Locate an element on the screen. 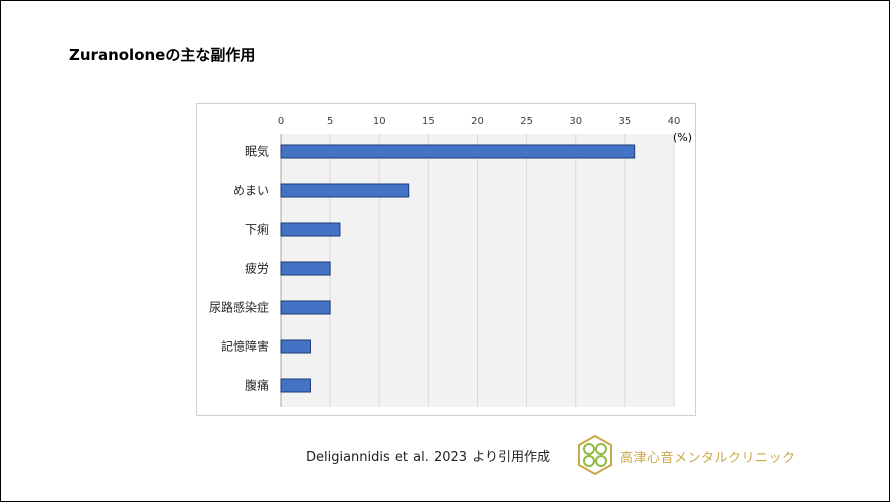 This screenshot has height=502, width=890. clinic-logo-icon is located at coordinates (595, 455).